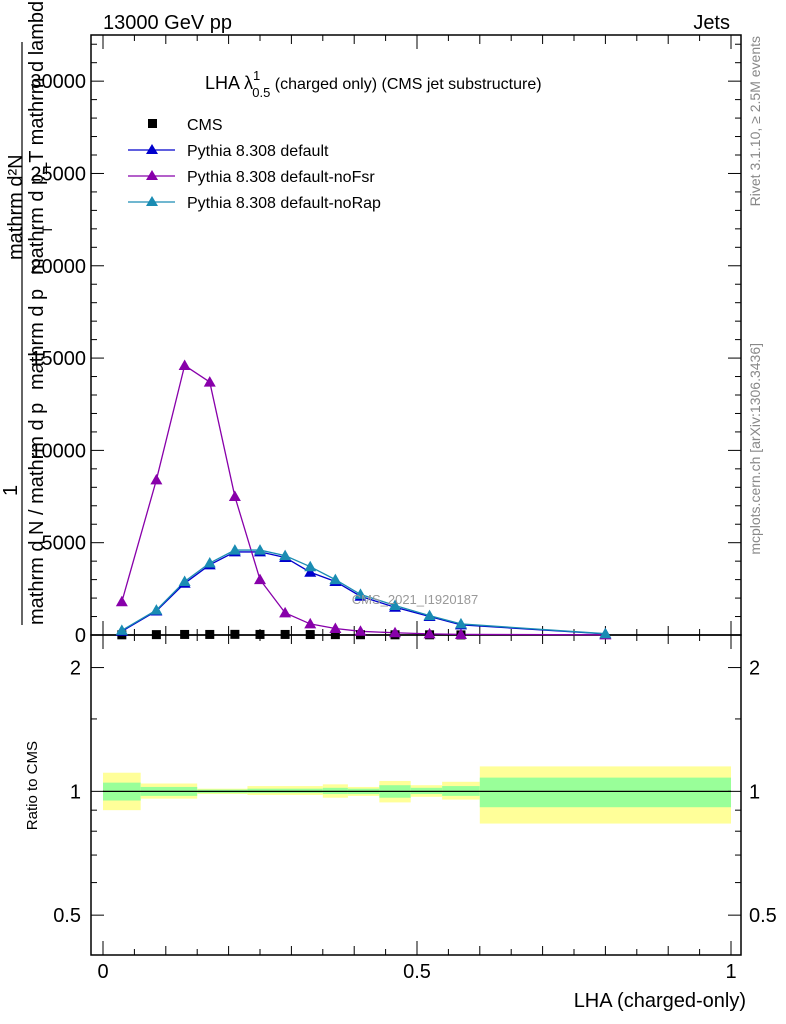 The width and height of the screenshot is (786, 1024). What do you see at coordinates (415, 599) in the screenshot?
I see `analysis-watermark: CMS_2021_I1920187` at bounding box center [415, 599].